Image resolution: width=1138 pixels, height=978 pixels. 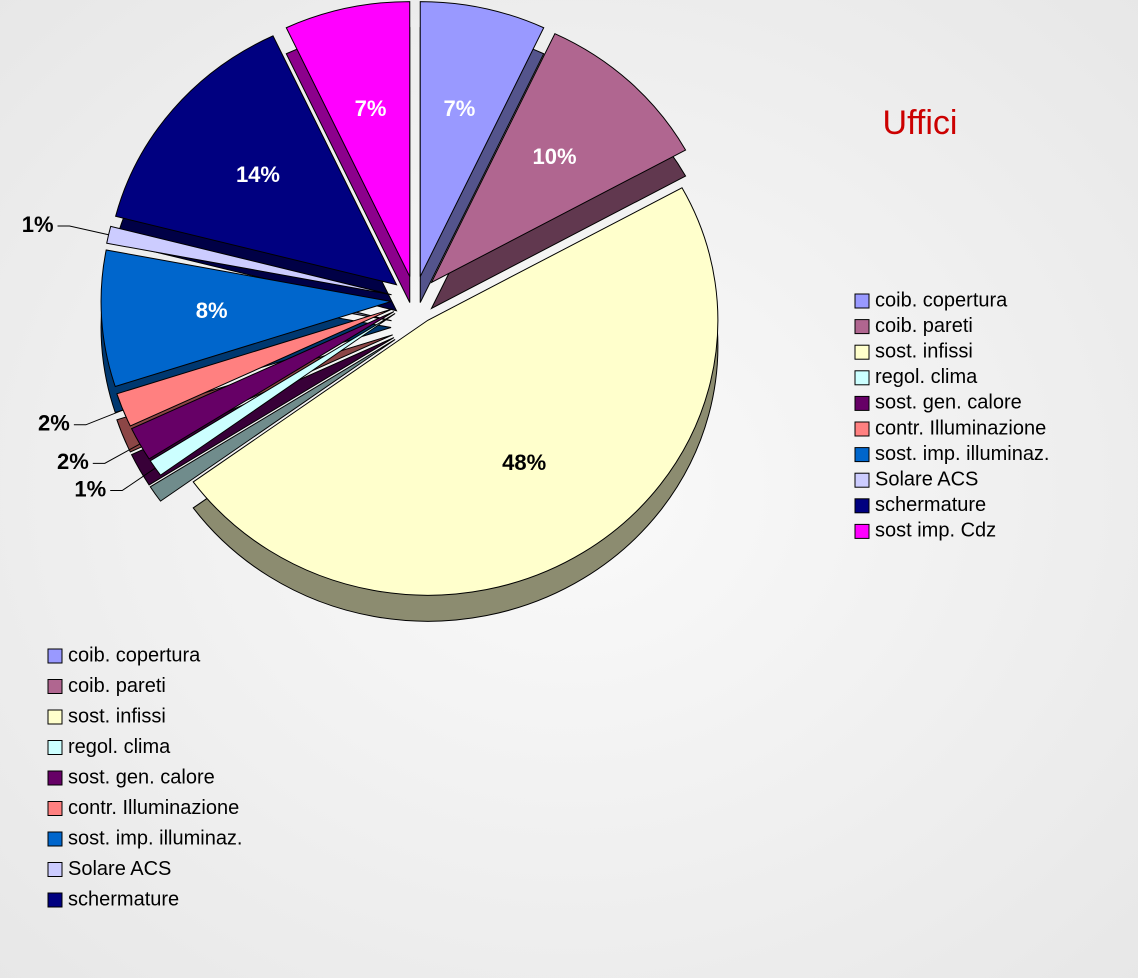 I want to click on legend-bottom-label: sost. imp. illuminaz., so click(x=155, y=838).